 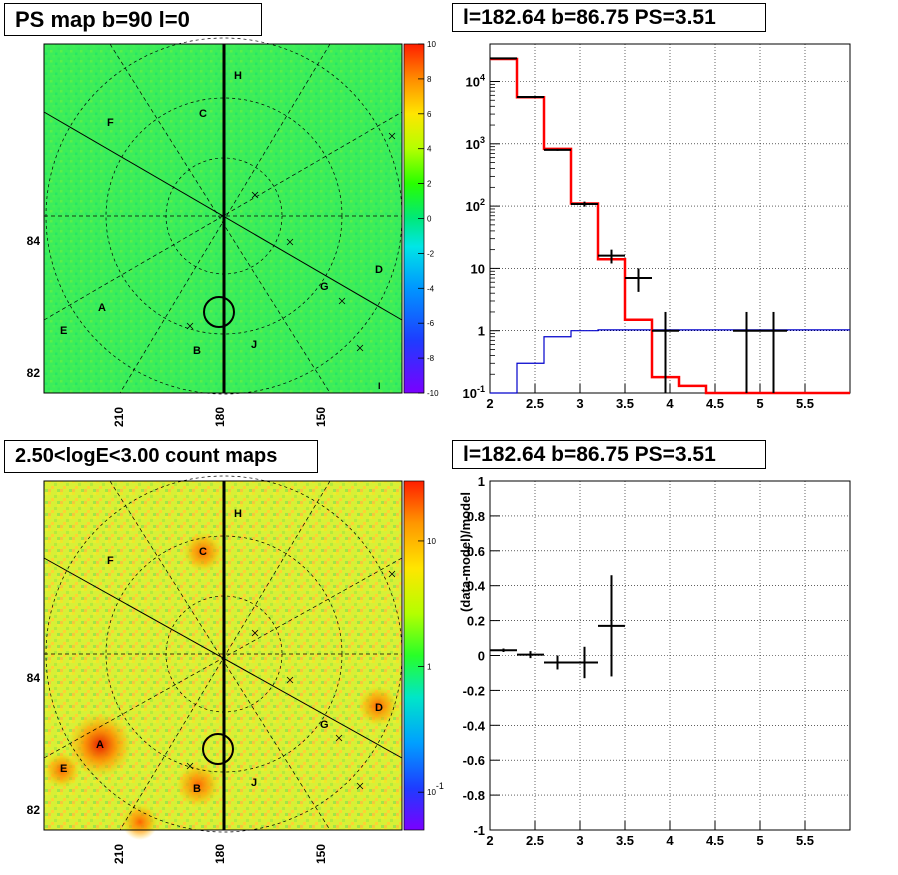 What do you see at coordinates (557, 627) in the screenshot?
I see `residual-data` at bounding box center [557, 627].